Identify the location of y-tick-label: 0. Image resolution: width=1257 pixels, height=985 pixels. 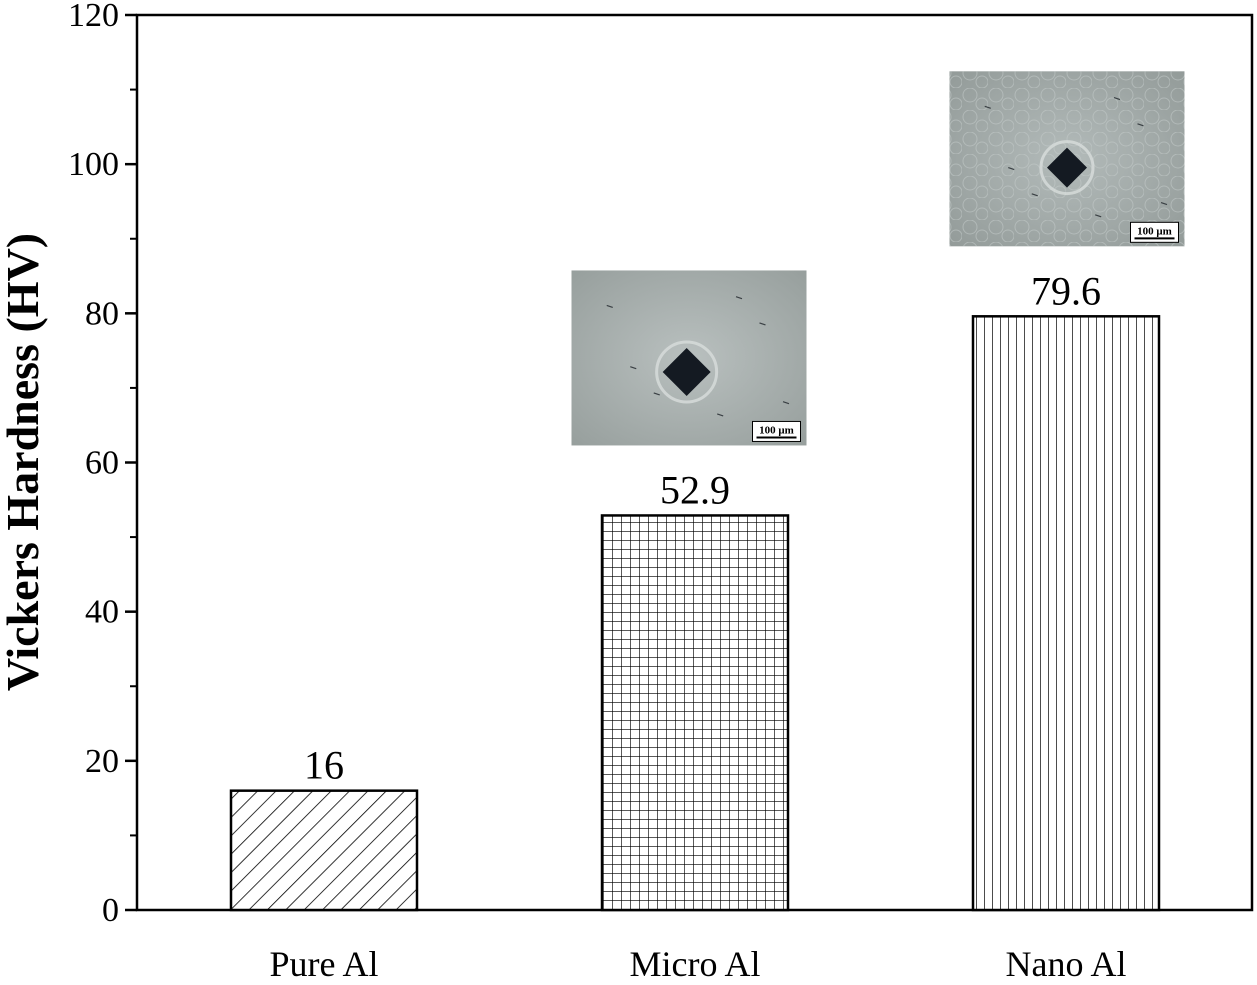
(110, 910).